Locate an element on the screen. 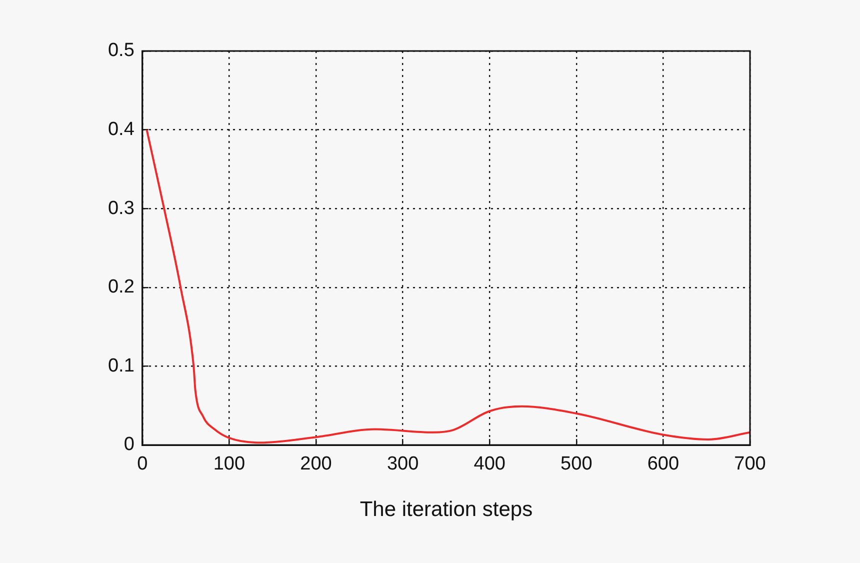 This screenshot has height=563, width=860. y-tick-label: 0.4 is located at coordinates (121, 129).